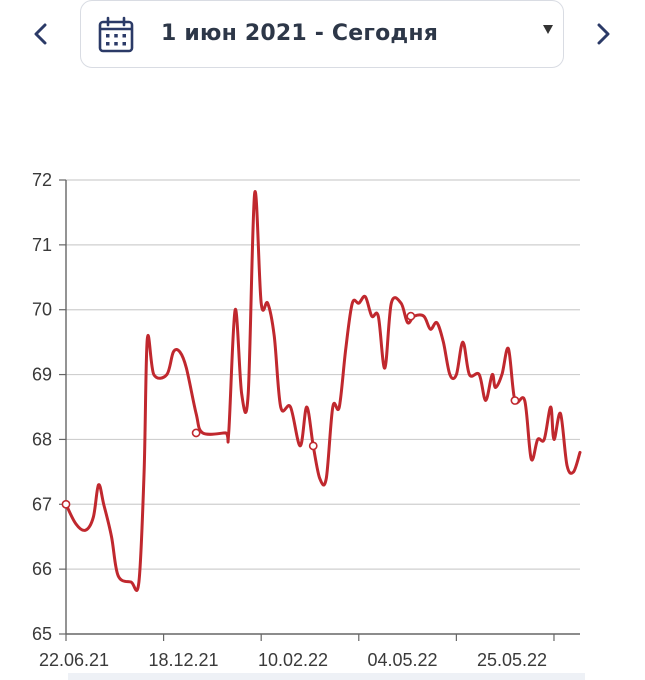  What do you see at coordinates (42, 245) in the screenshot?
I see `y-tick-label: 71` at bounding box center [42, 245].